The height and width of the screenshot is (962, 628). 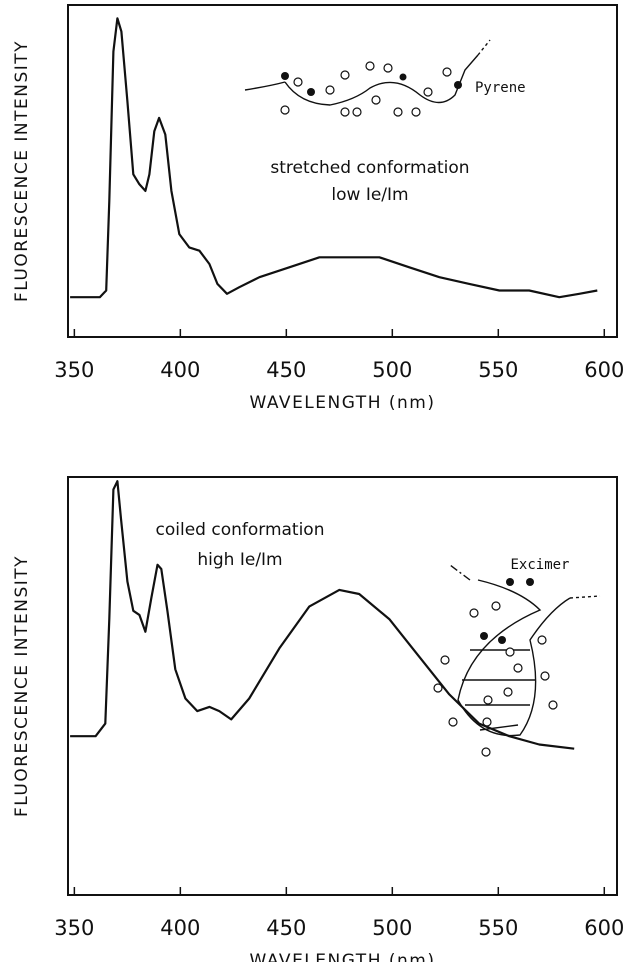 What do you see at coordinates (369, 168) in the screenshot?
I see `annotation: stretched conformation` at bounding box center [369, 168].